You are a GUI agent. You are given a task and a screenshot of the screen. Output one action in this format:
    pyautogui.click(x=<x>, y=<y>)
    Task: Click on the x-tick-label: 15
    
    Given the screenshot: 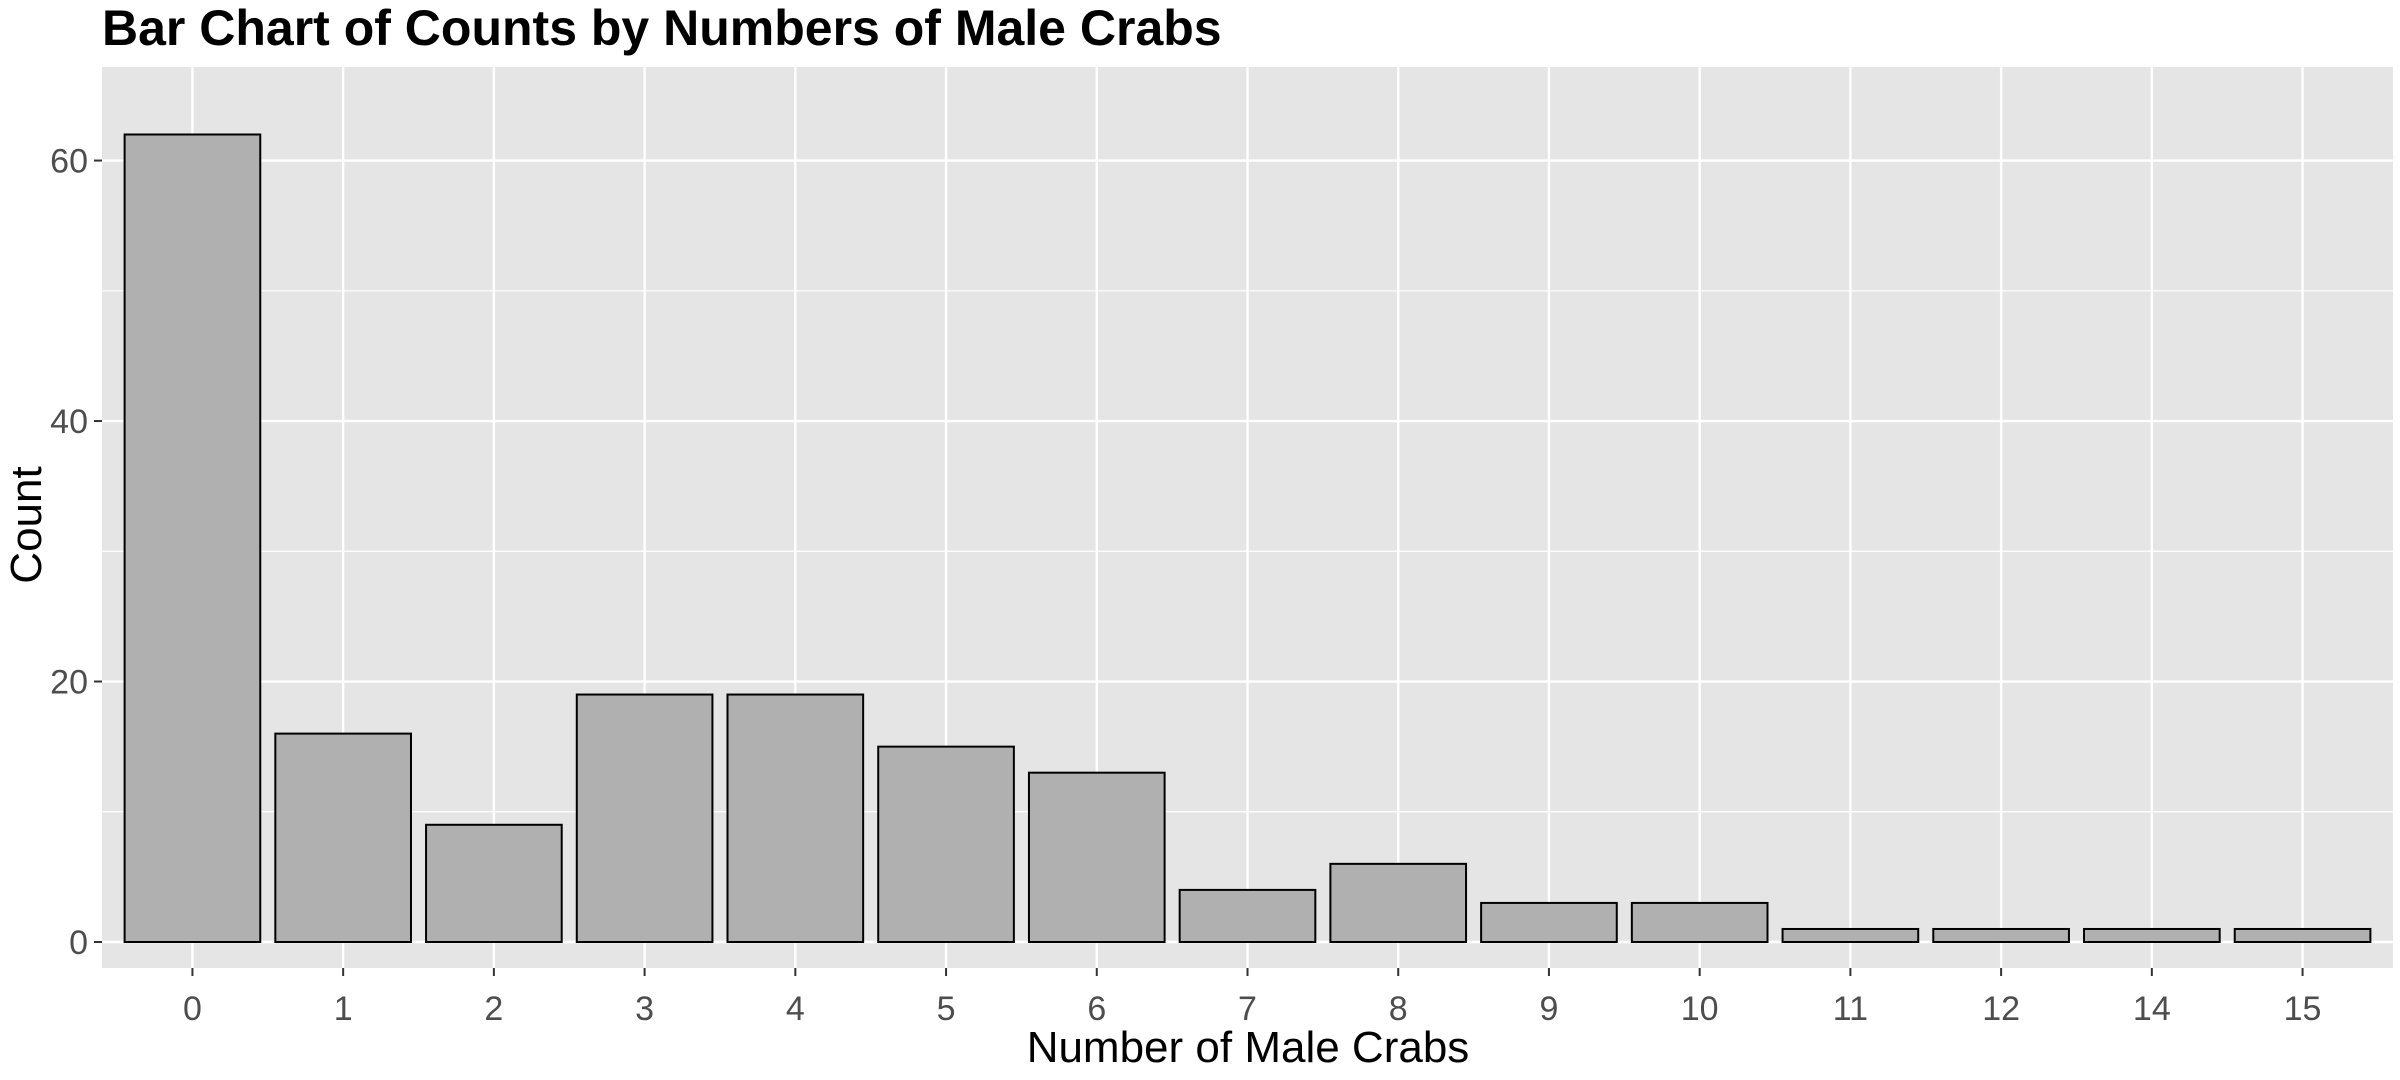 What is the action you would take?
    pyautogui.click(x=2303, y=1009)
    